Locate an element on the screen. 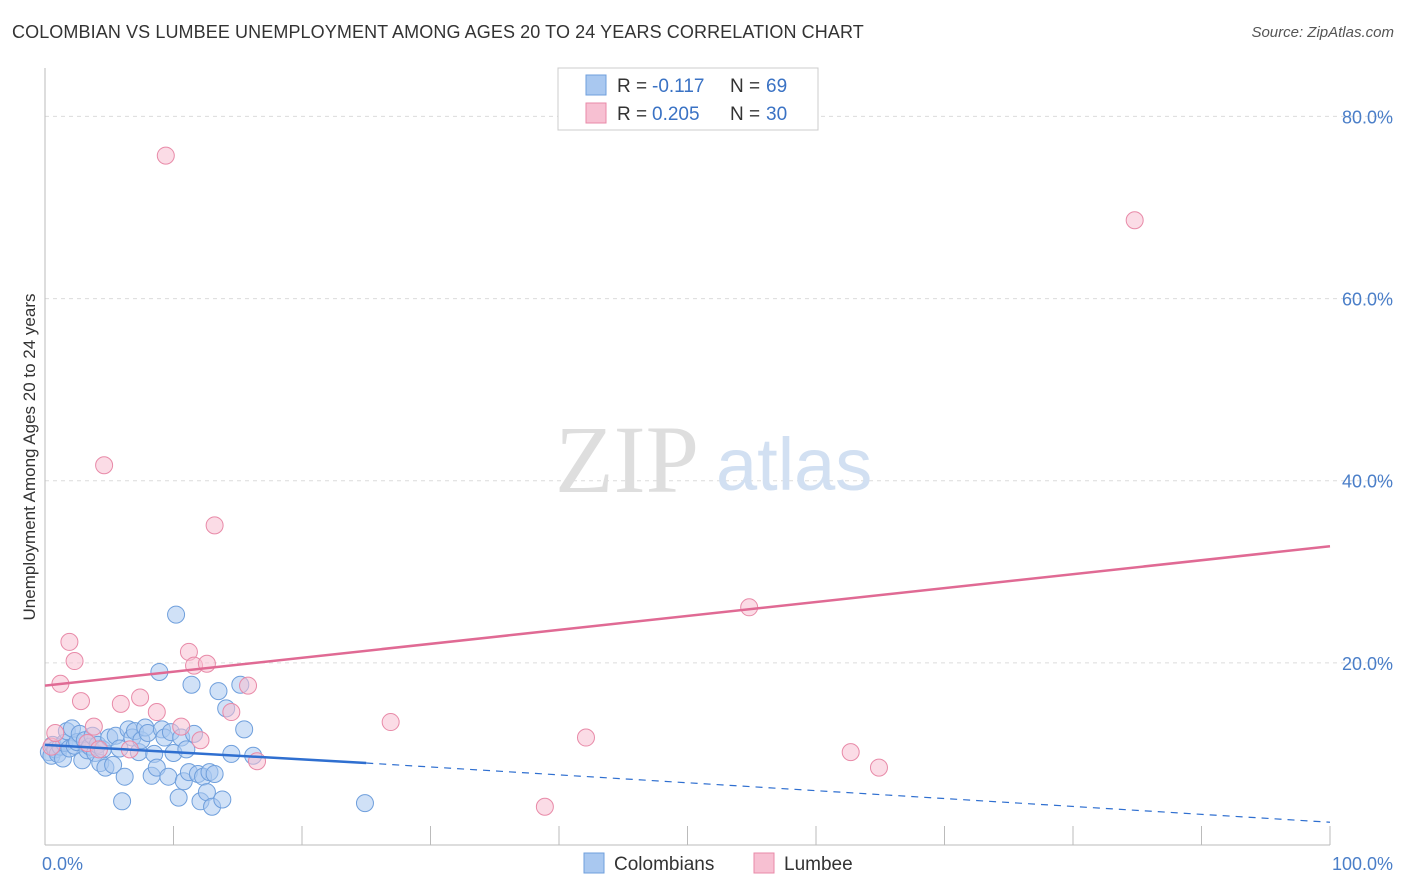 The height and width of the screenshot is (892, 1406). watermark-zip: ZIP is located at coordinates (627, 459).